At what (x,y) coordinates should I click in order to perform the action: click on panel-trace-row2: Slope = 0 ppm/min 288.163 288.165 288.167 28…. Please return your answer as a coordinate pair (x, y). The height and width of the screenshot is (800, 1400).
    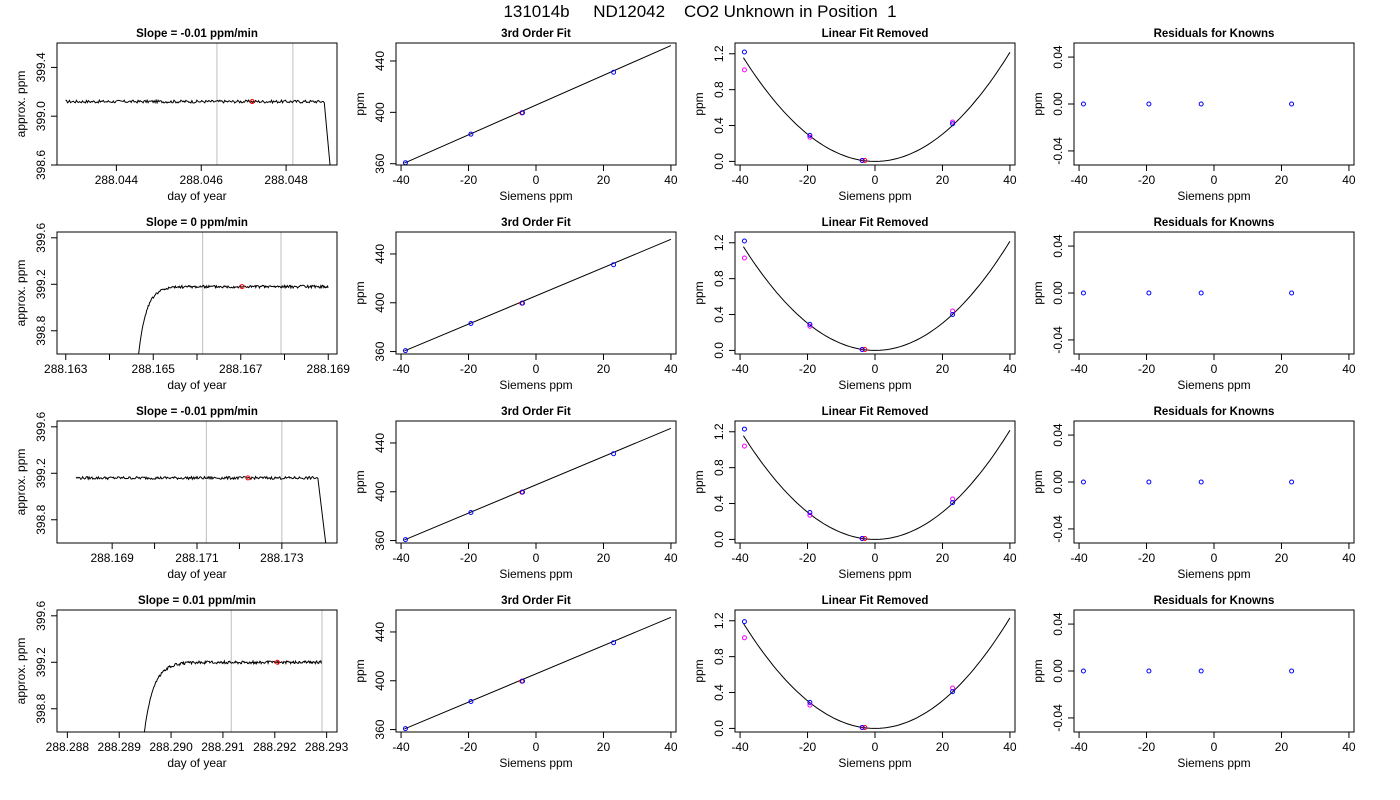
    Looking at the image, I should click on (182, 304).